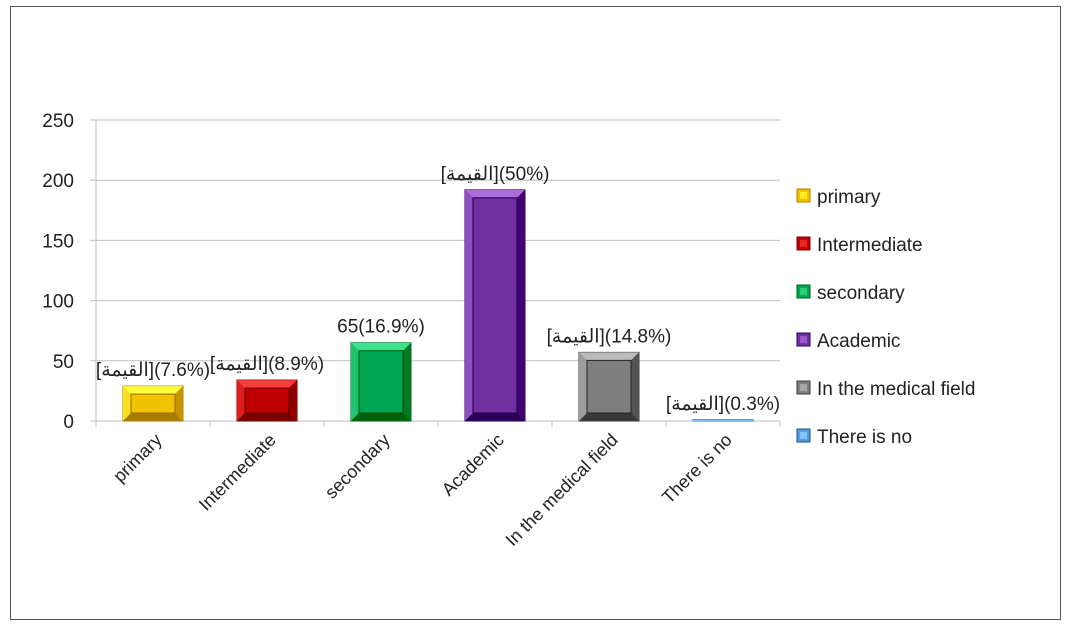 The image size is (1069, 626). I want to click on legend-label: Intermediate, so click(870, 245).